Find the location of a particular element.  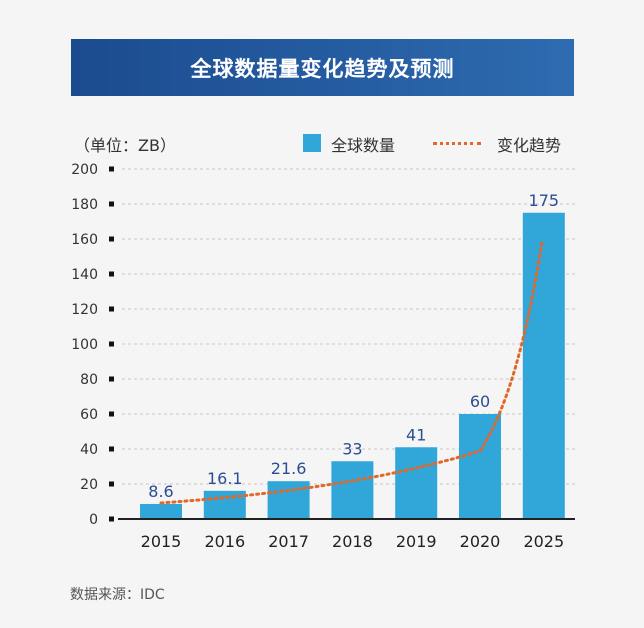

y-tick-label: 100 is located at coordinates (84, 345).